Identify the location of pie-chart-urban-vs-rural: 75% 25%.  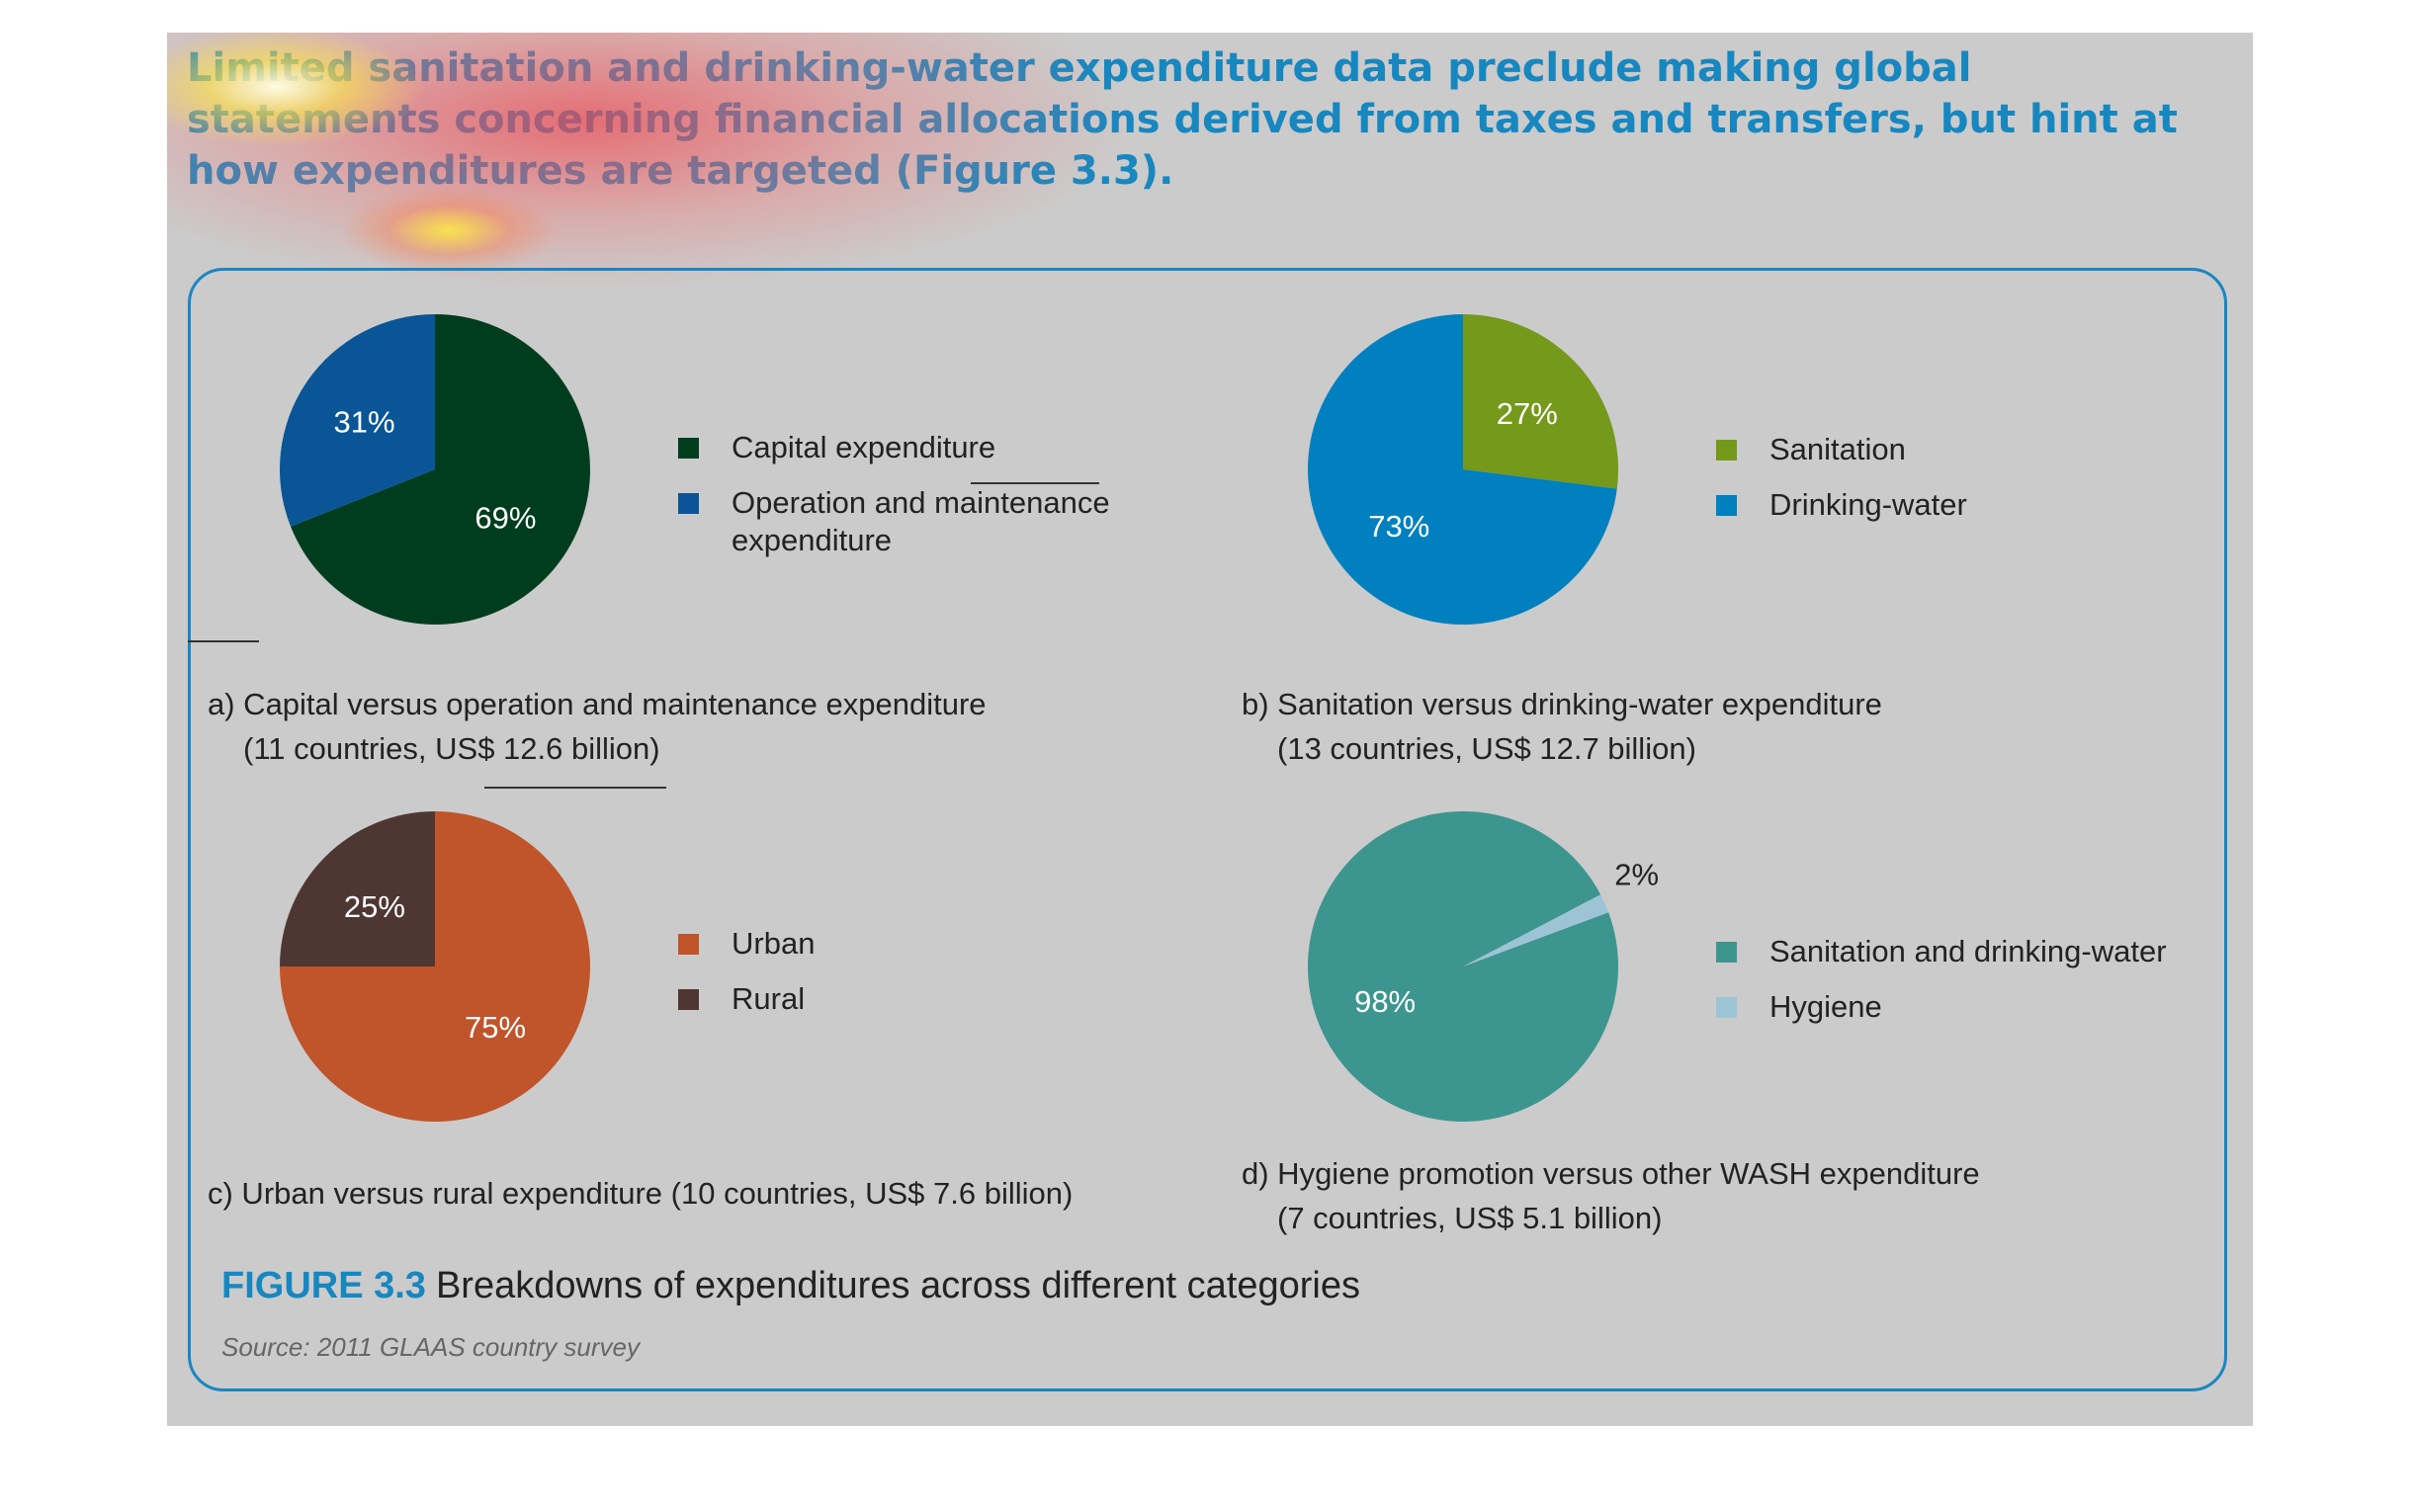
(435, 966).